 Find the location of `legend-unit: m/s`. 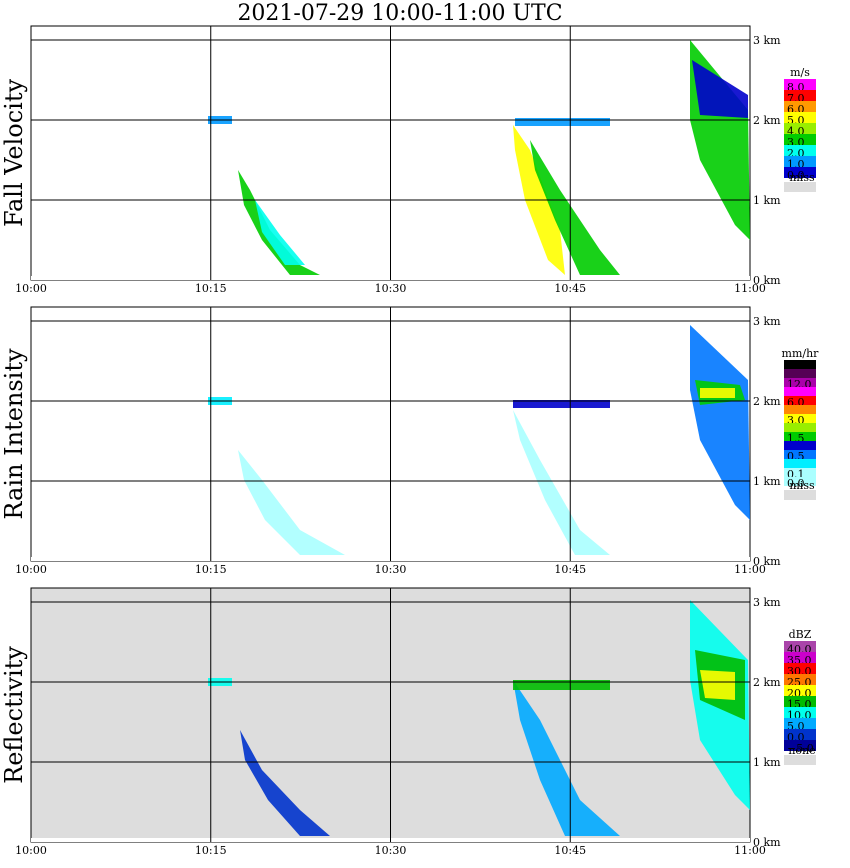

legend-unit: m/s is located at coordinates (800, 72).